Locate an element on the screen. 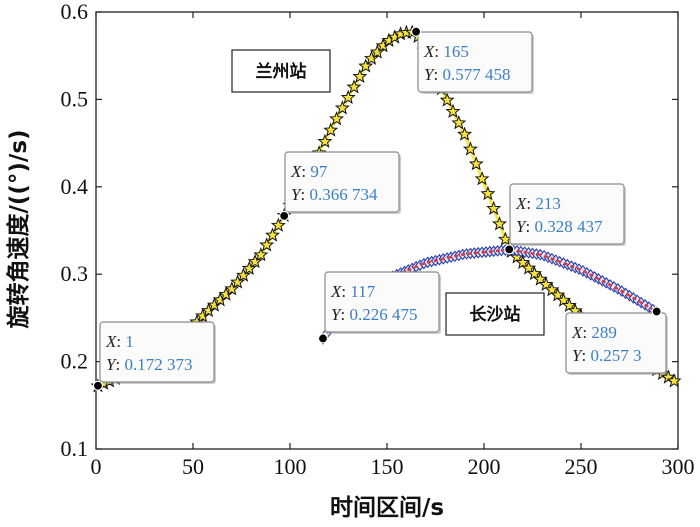 Image resolution: width=700 pixels, height=527 pixels. y-axis-title: 旋转角速度/((°)/s) is located at coordinates (18, 228).